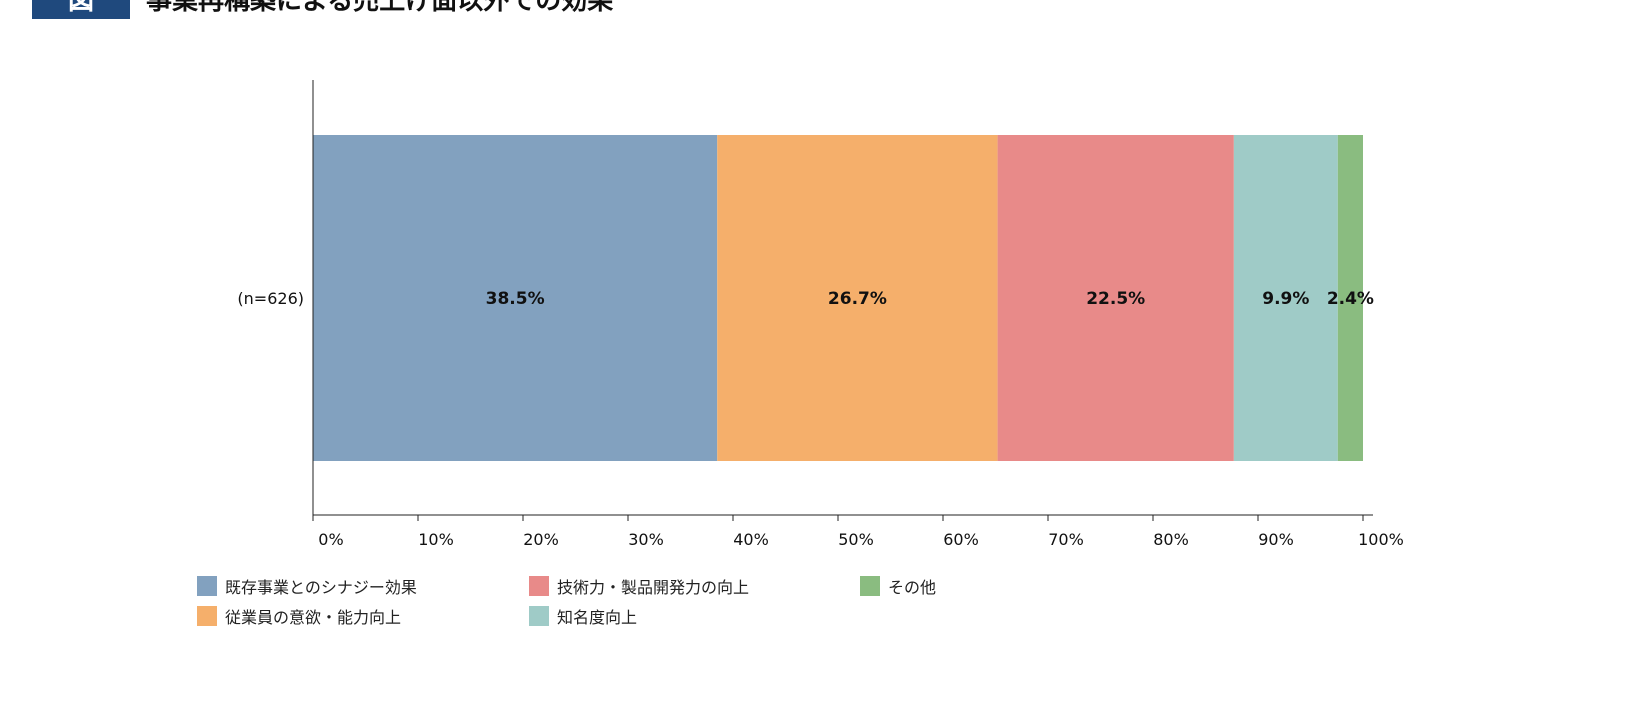  Describe the element at coordinates (270, 298) in the screenshot. I see `category-label: (n=626)` at that location.